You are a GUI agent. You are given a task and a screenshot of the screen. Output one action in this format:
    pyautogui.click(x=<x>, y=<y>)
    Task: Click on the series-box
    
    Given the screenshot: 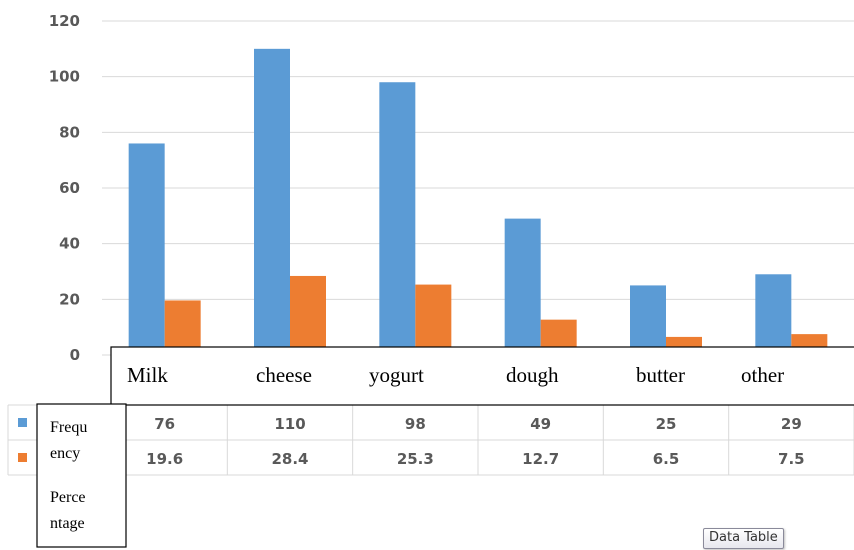 What is the action you would take?
    pyautogui.click(x=81, y=475)
    